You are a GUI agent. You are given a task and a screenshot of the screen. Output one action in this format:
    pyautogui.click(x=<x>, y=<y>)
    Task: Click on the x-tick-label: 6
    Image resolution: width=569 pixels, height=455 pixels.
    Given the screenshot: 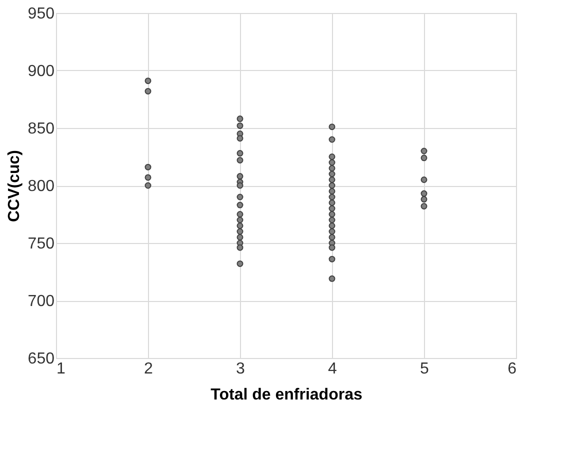 What is the action you would take?
    pyautogui.click(x=512, y=369)
    